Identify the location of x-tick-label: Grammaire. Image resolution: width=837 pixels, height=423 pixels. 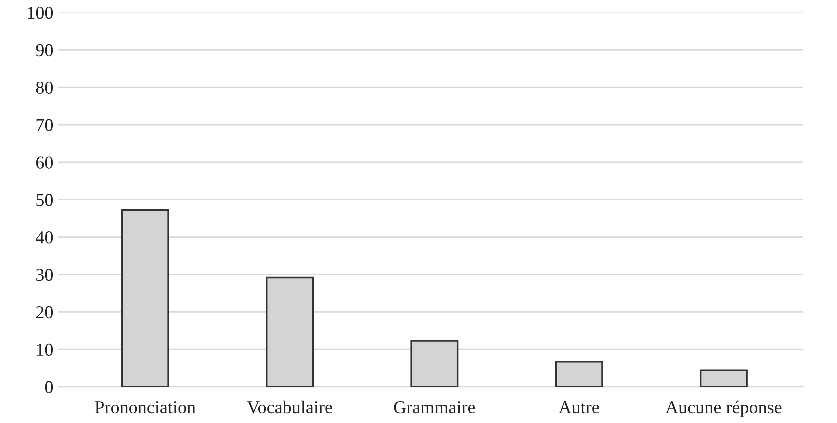
(435, 408).